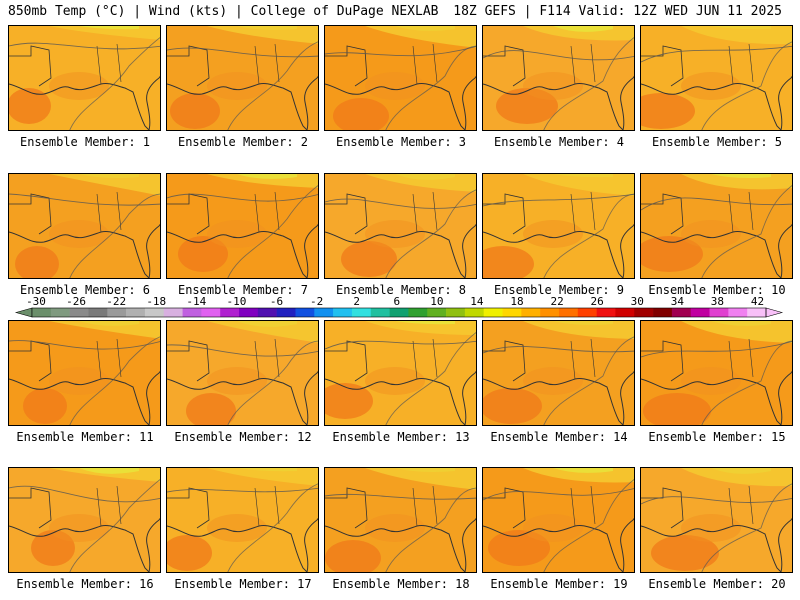 The image size is (800, 600). What do you see at coordinates (316, 301) in the screenshot?
I see `colorbar-tick-label: -2` at bounding box center [316, 301].